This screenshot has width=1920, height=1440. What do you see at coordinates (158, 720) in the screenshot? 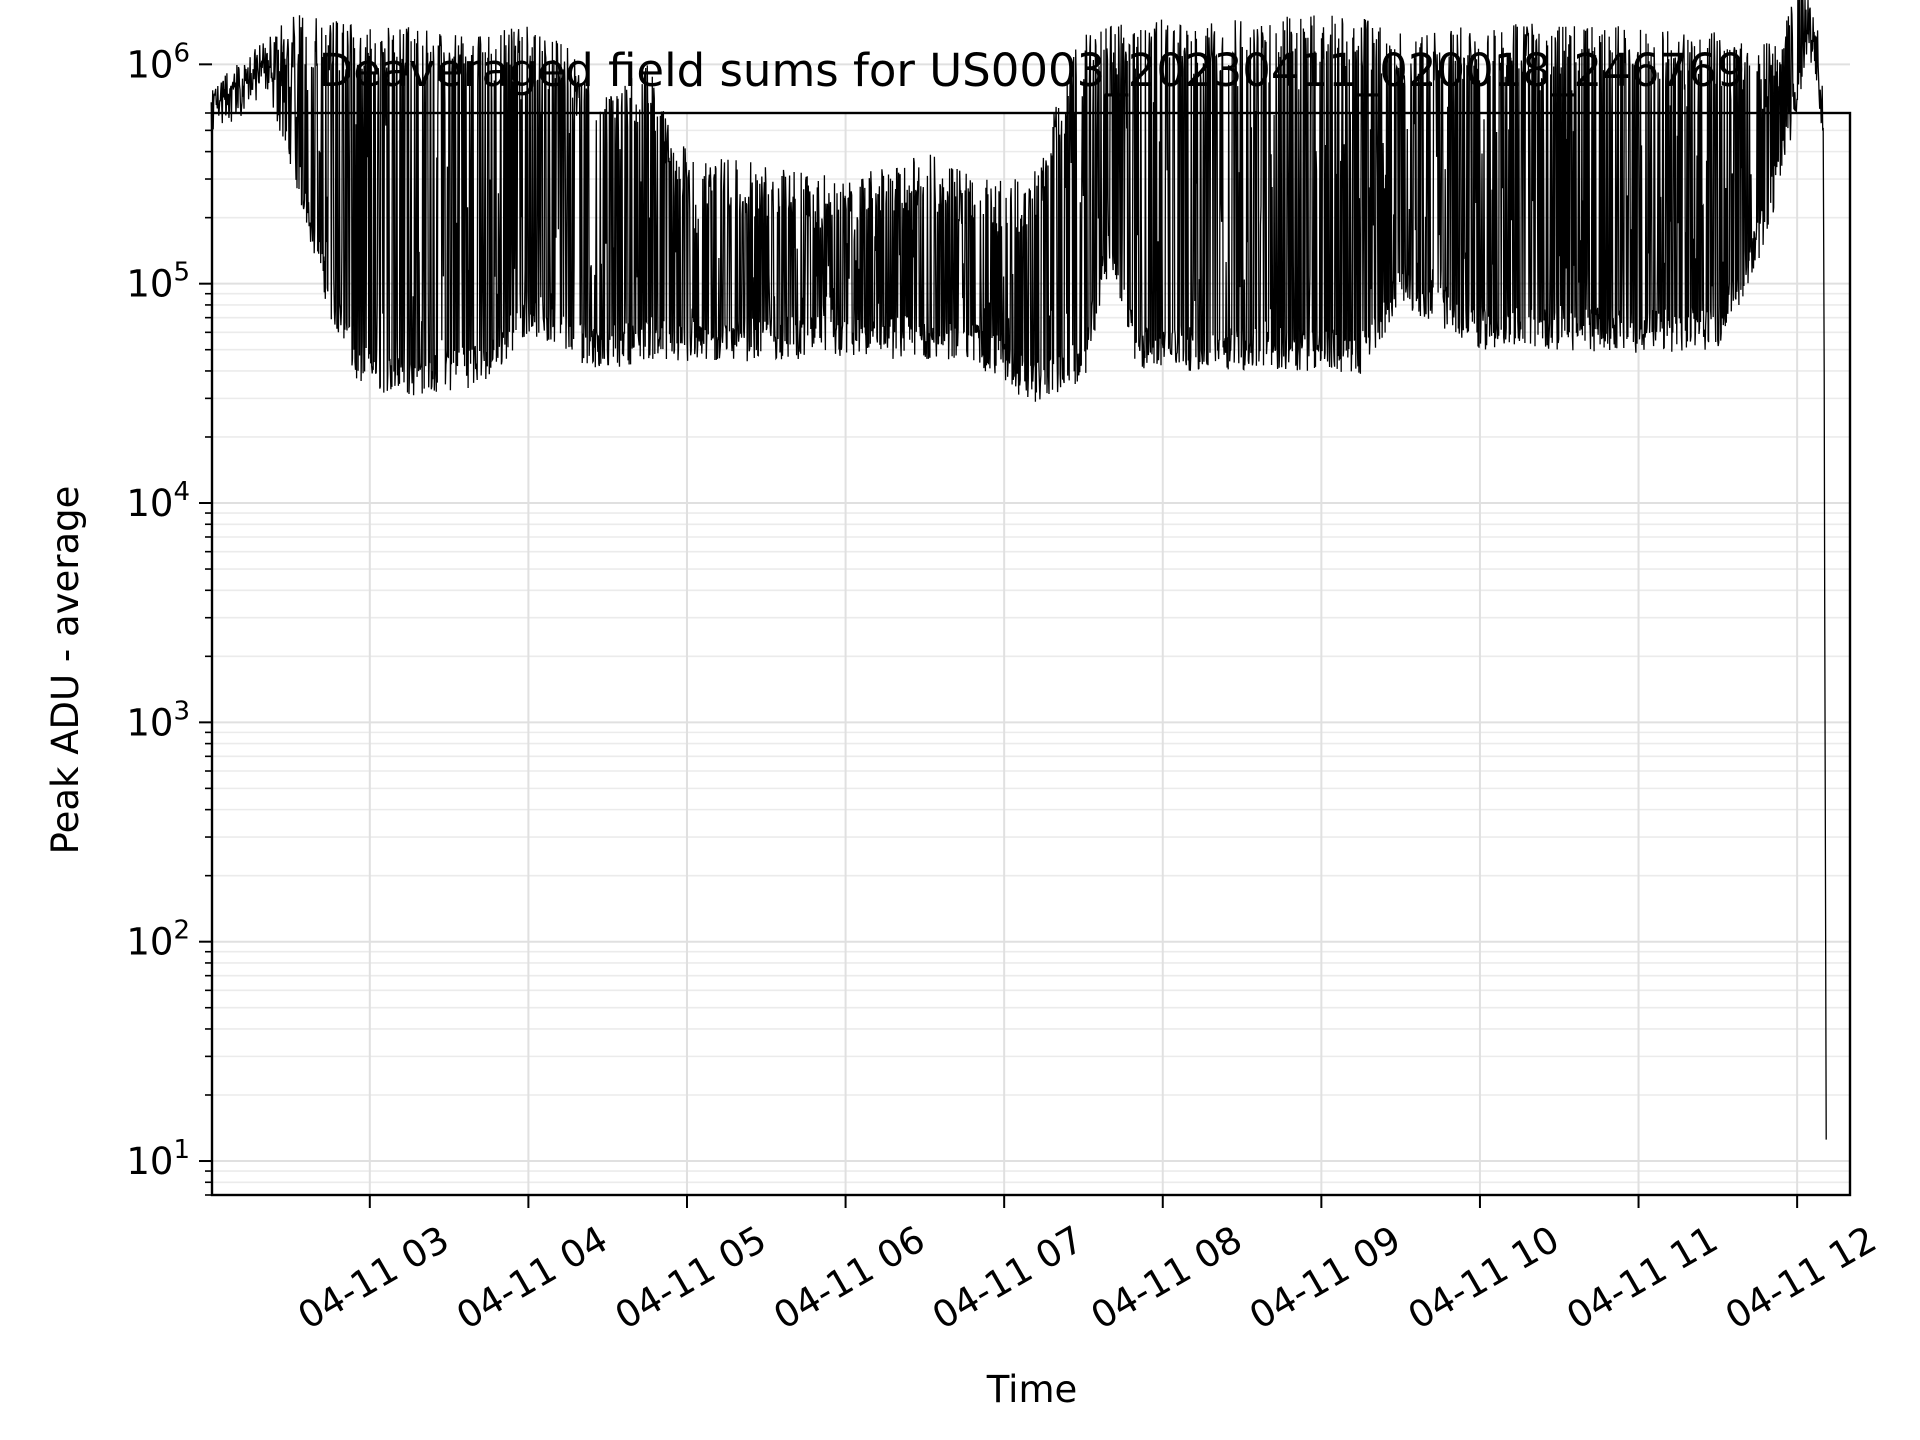
I see `y-tick-label: 103` at bounding box center [158, 720].